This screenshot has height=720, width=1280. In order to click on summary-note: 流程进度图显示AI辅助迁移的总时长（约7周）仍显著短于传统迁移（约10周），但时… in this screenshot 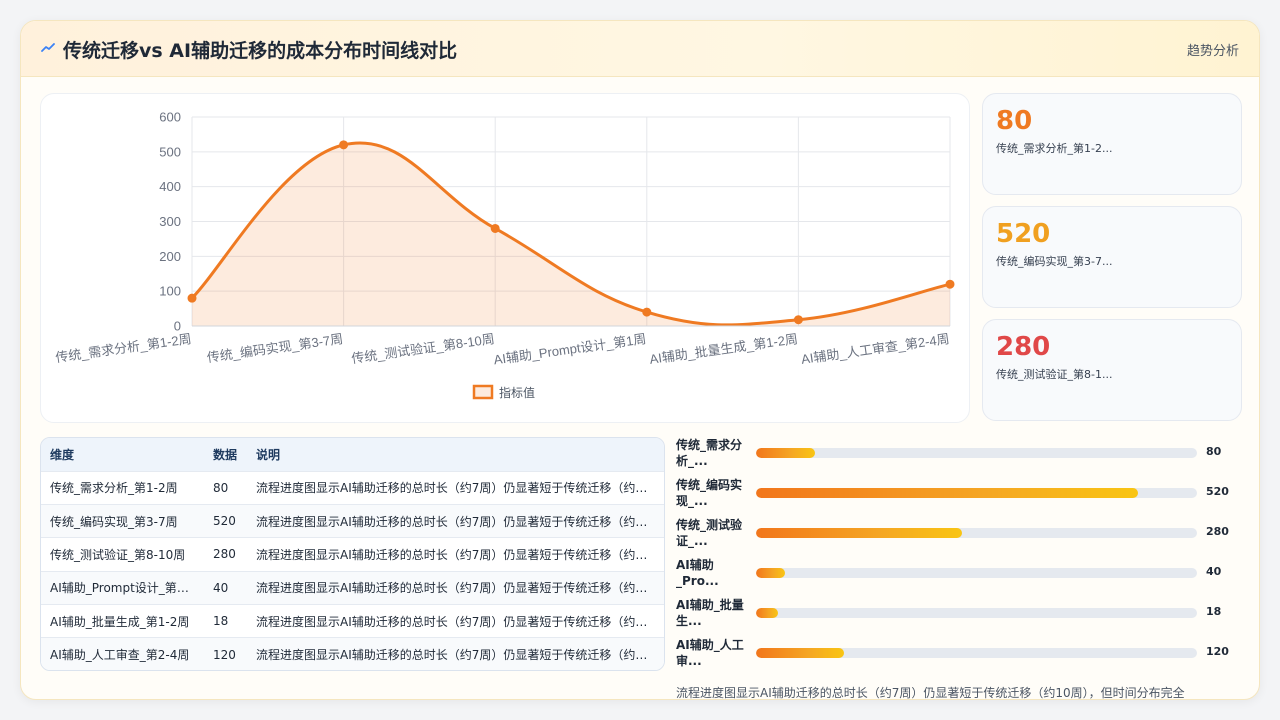, I will do `click(930, 693)`.